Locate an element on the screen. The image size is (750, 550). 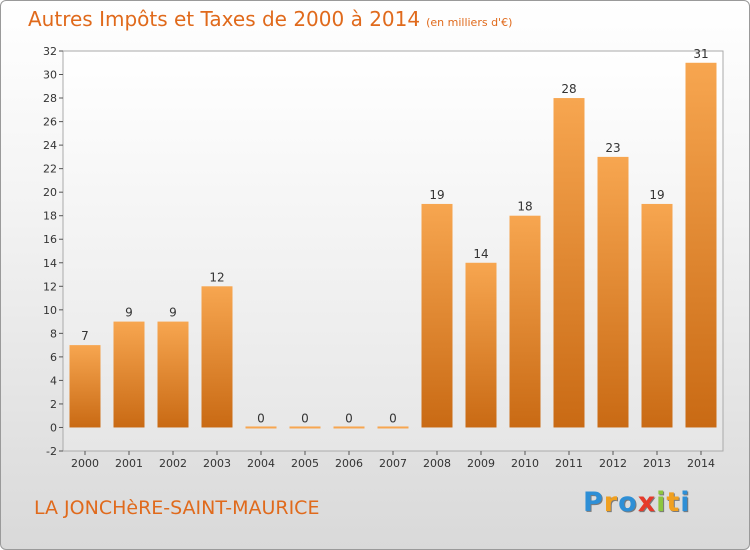
x-tick-label: 2002 is located at coordinates (173, 463).